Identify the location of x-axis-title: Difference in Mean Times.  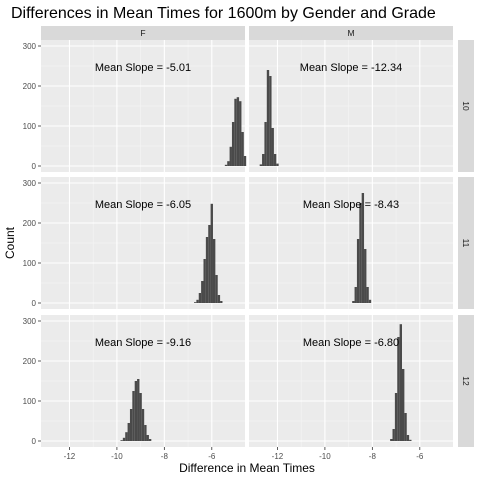
(247, 468).